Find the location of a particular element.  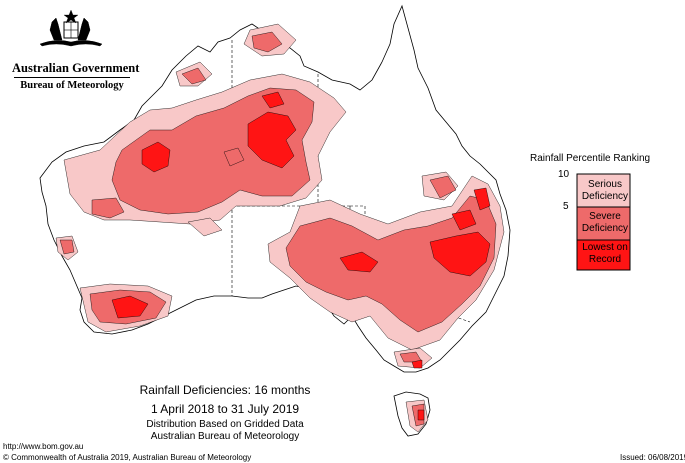

legend-label-lowest: Lowest on Record is located at coordinates (605, 254).